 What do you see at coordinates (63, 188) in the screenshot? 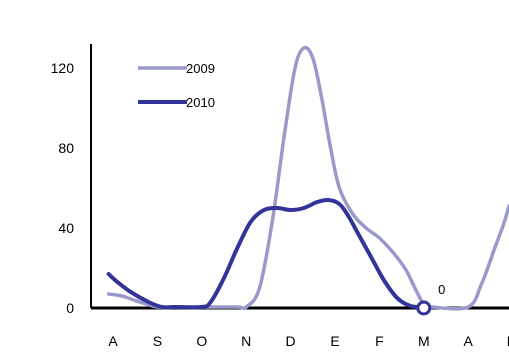
I see `y-ticks: 0 40 80 120` at bounding box center [63, 188].